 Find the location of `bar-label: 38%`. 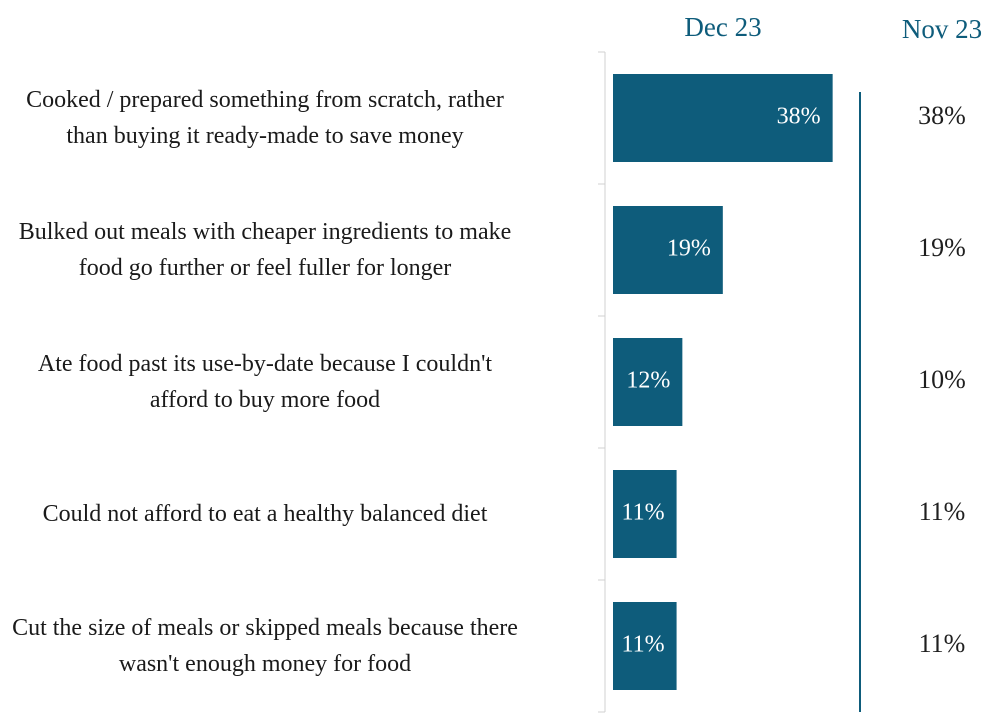

bar-label: 38% is located at coordinates (799, 117).